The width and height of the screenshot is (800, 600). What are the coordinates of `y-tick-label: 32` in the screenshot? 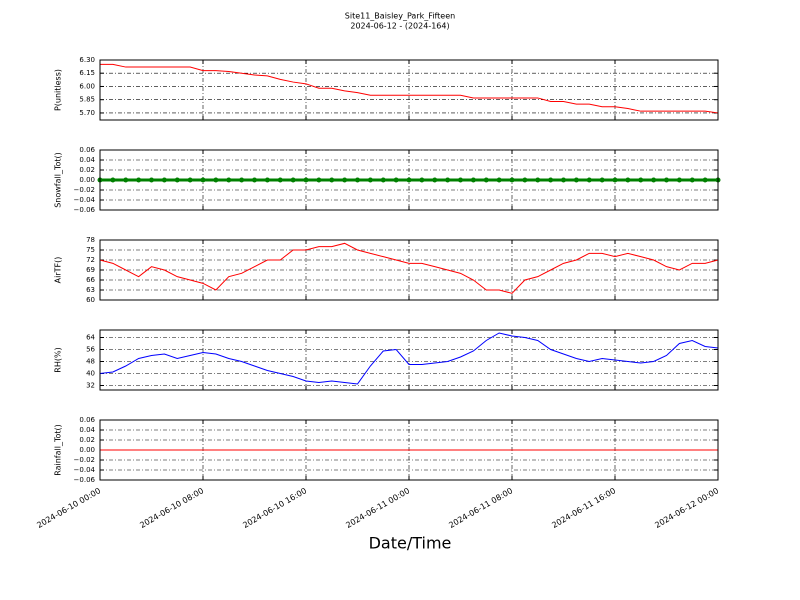 It's located at (90, 386).